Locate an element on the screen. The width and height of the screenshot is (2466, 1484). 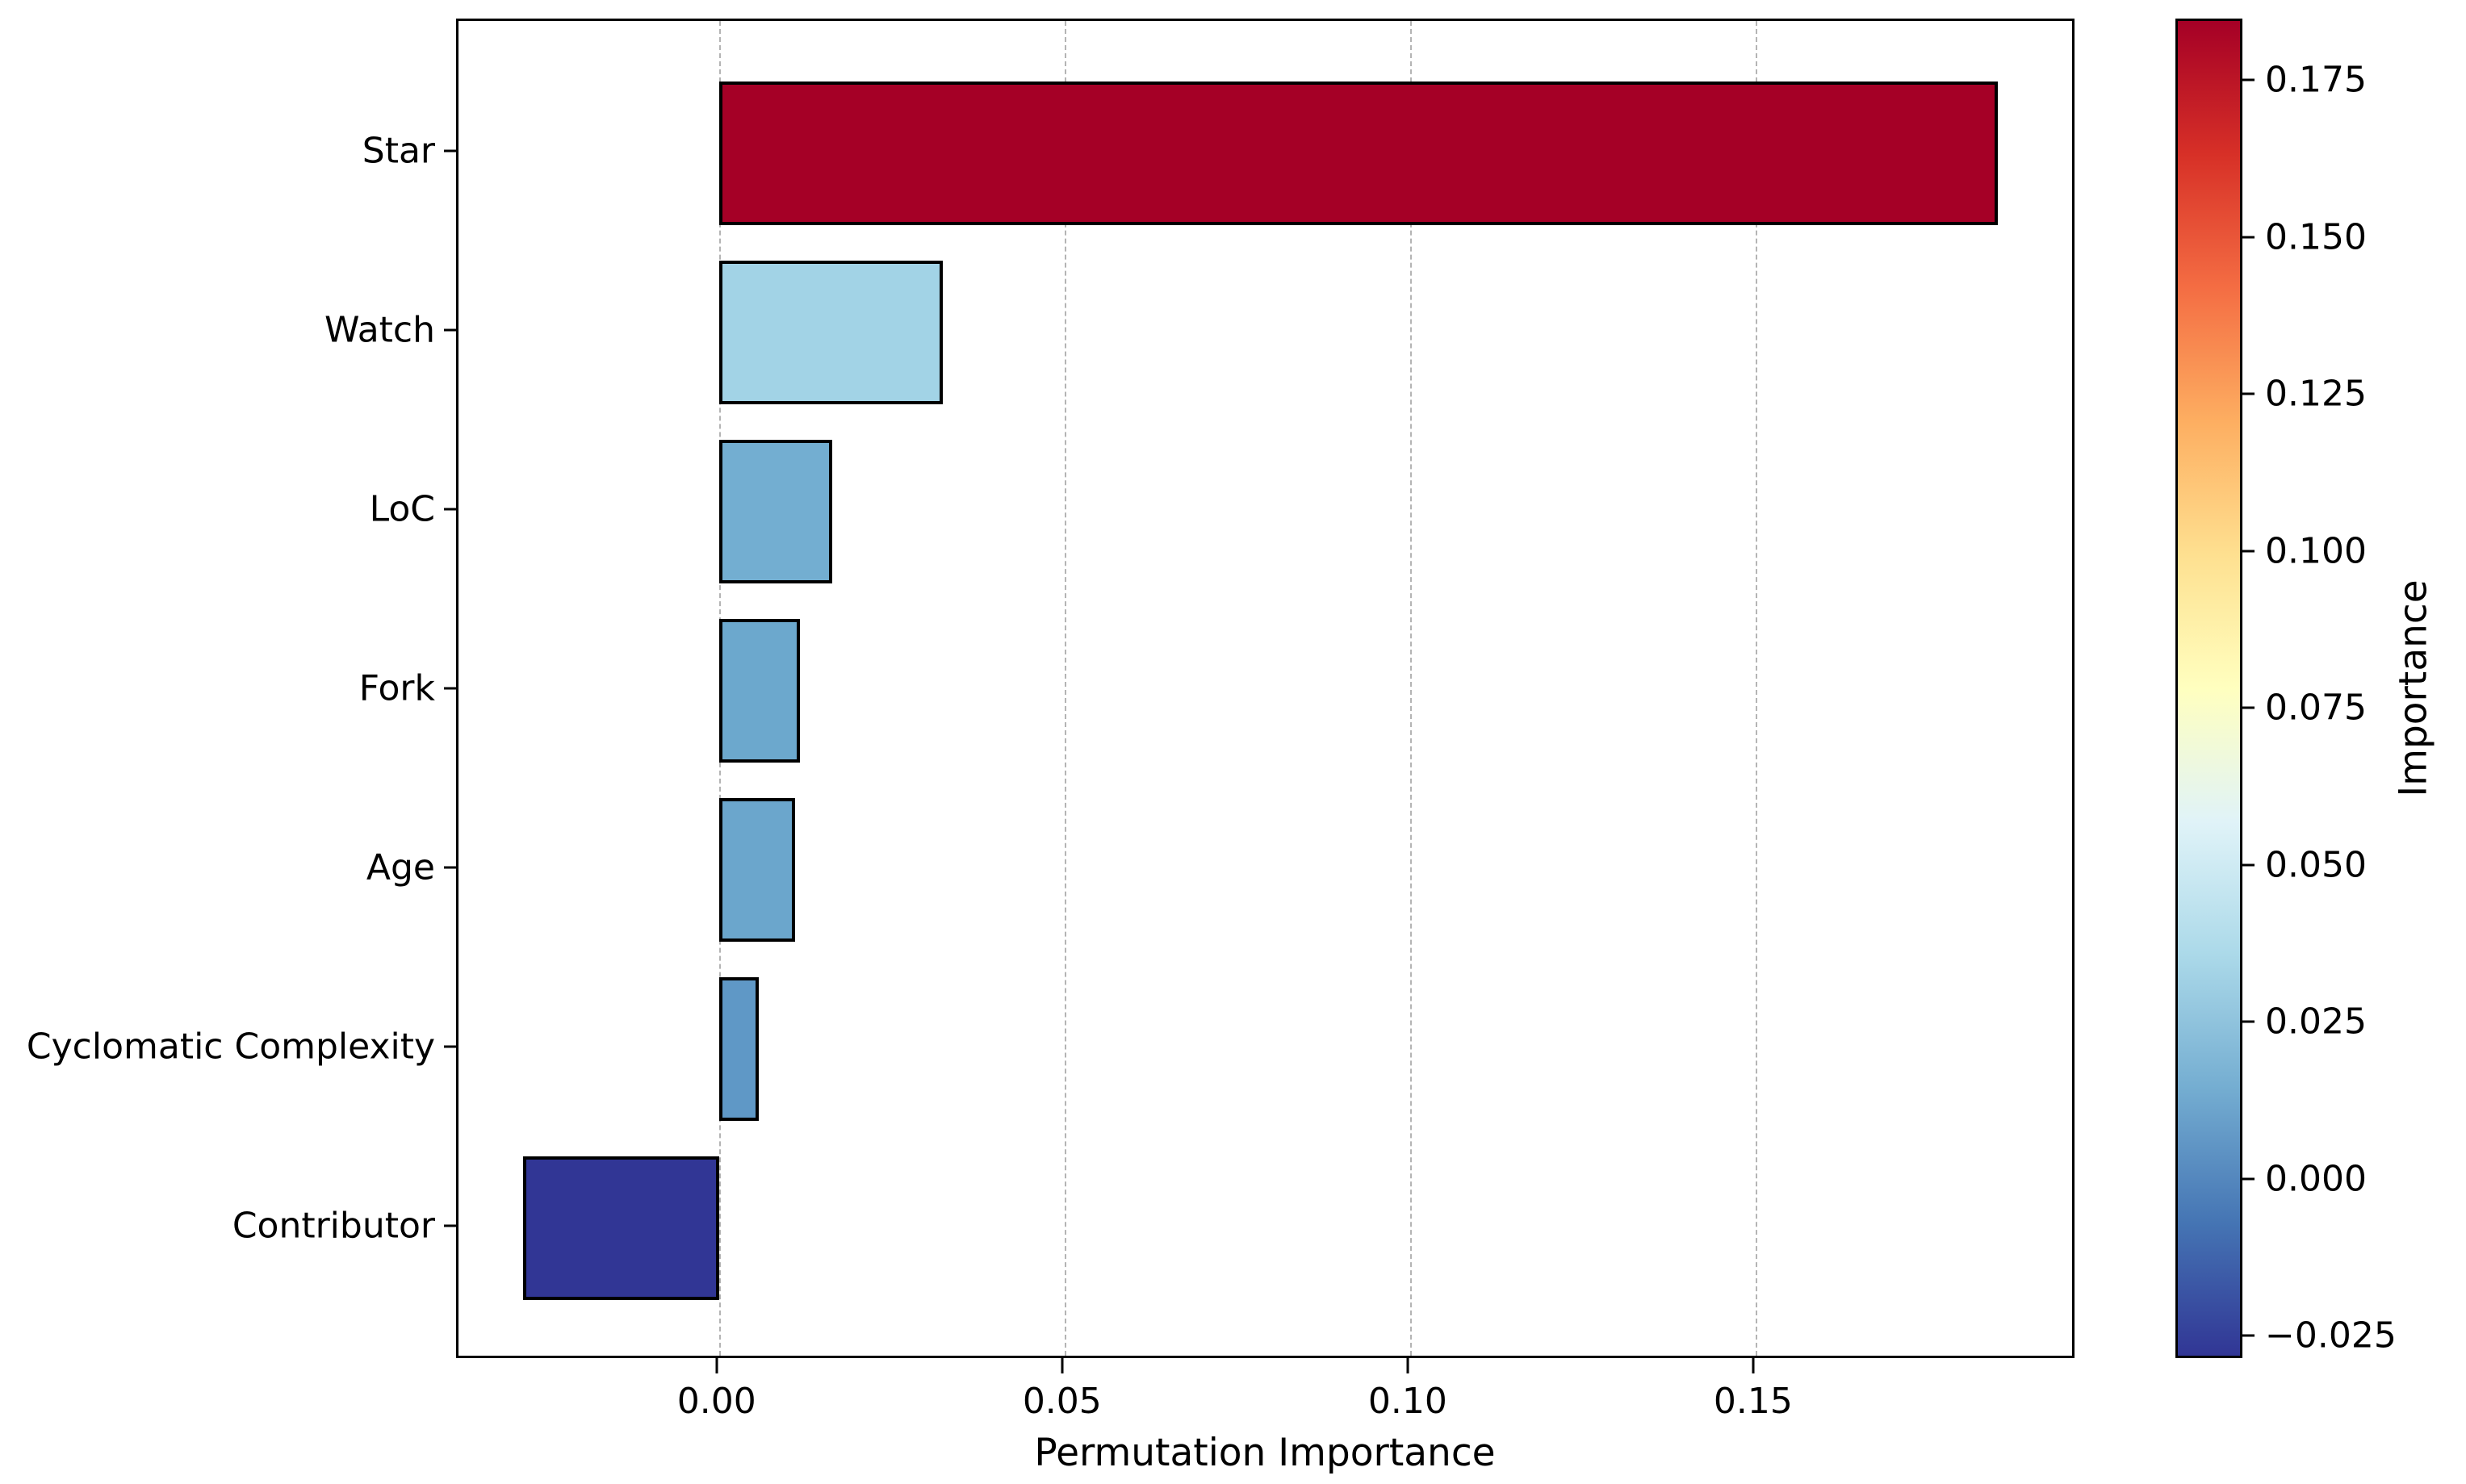
colorbar-tick-label-0.000: 0.000 is located at coordinates (2316, 1179).